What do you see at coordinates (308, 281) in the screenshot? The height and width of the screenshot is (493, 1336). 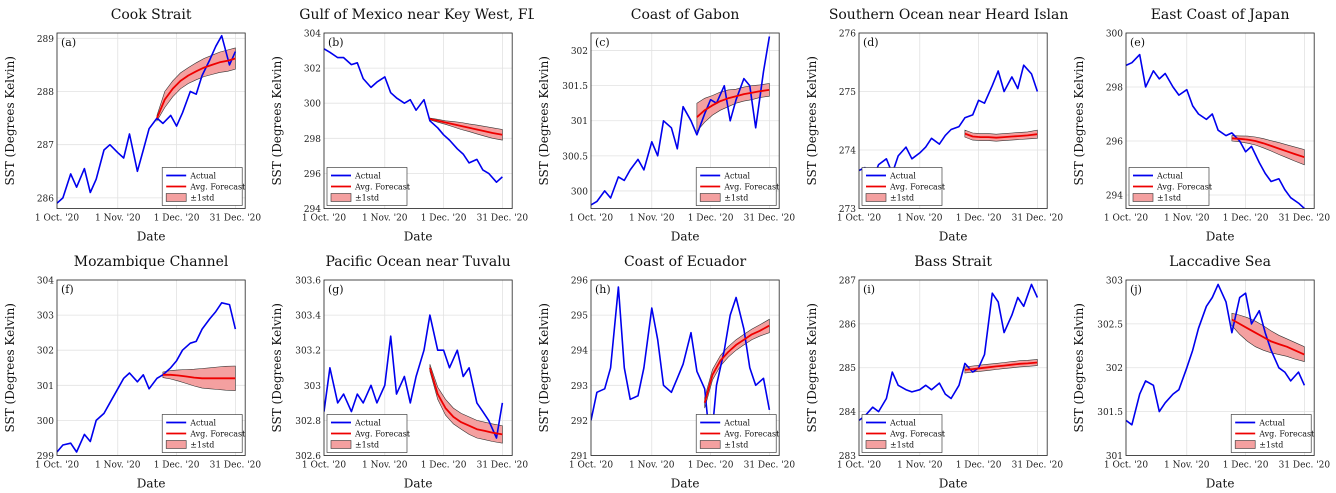 I see `y-tick-label: 303.6` at bounding box center [308, 281].